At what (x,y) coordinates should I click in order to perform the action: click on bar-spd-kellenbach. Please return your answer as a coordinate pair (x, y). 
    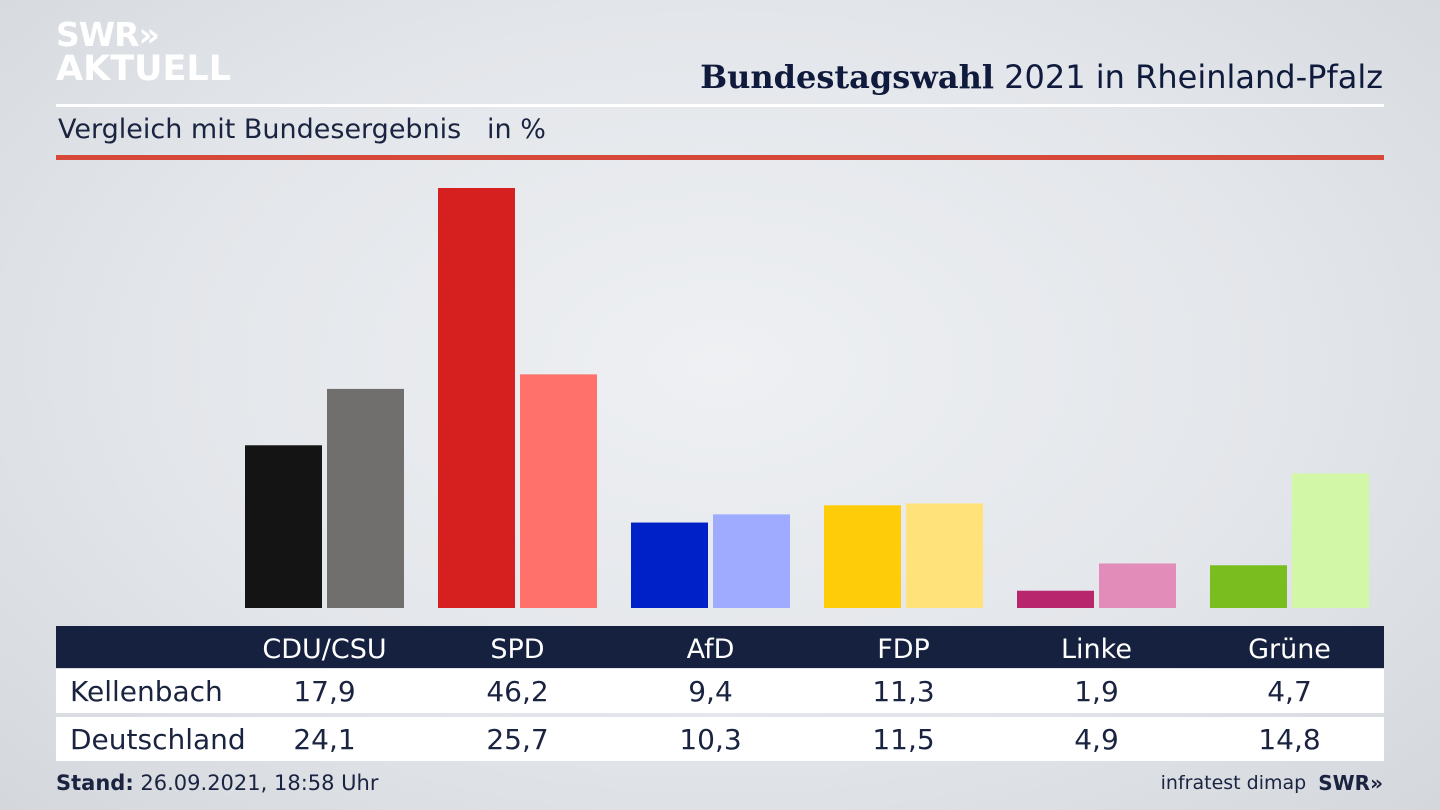
    Looking at the image, I should click on (476, 398).